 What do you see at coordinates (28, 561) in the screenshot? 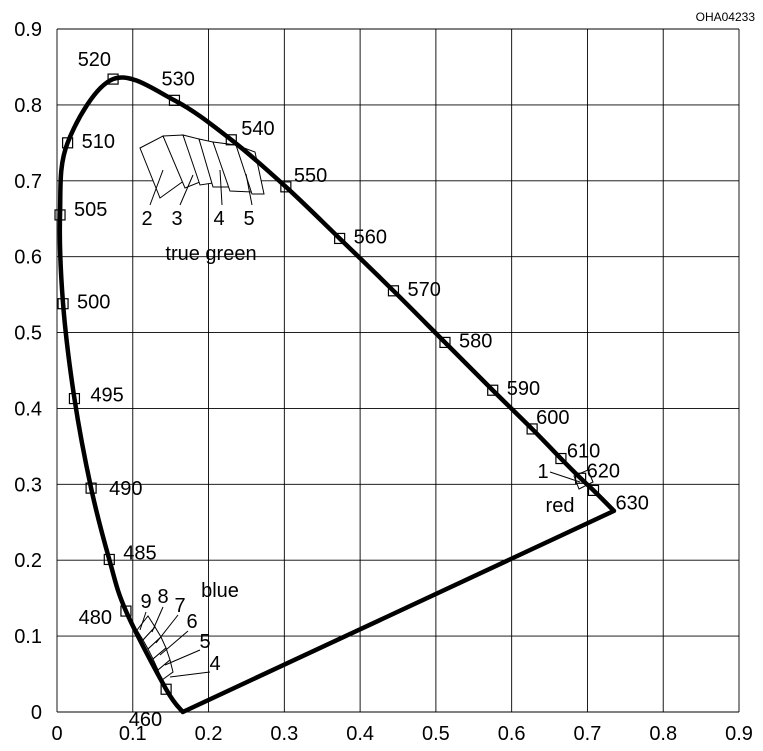
I see `y-tick-label: 0.2` at bounding box center [28, 561].